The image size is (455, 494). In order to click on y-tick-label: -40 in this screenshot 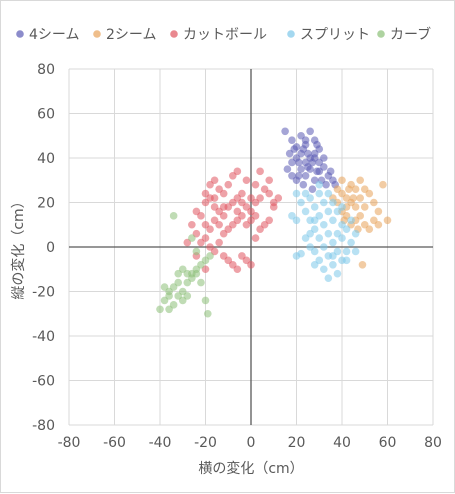, I will do `click(43, 337)`.